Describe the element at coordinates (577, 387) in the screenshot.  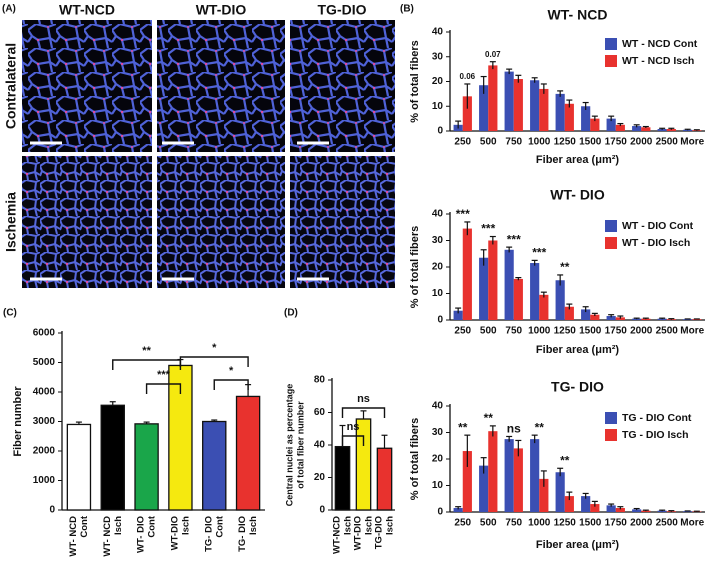
I see `chart-title: TG- DIO` at that location.